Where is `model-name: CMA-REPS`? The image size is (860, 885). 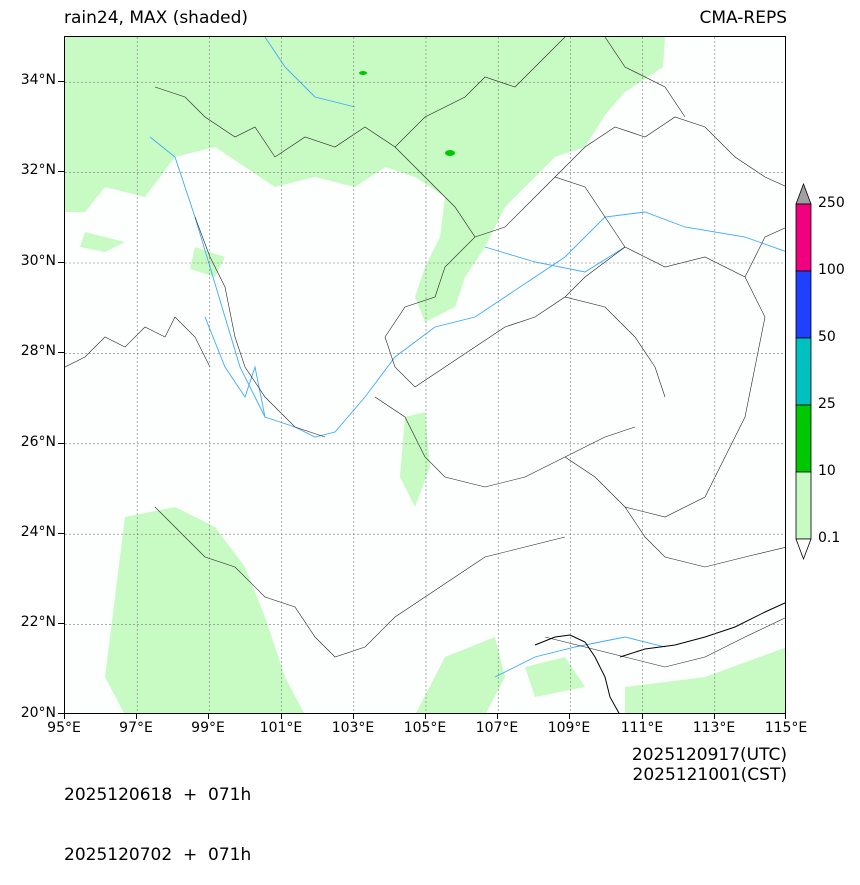
model-name: CMA-REPS is located at coordinates (743, 18).